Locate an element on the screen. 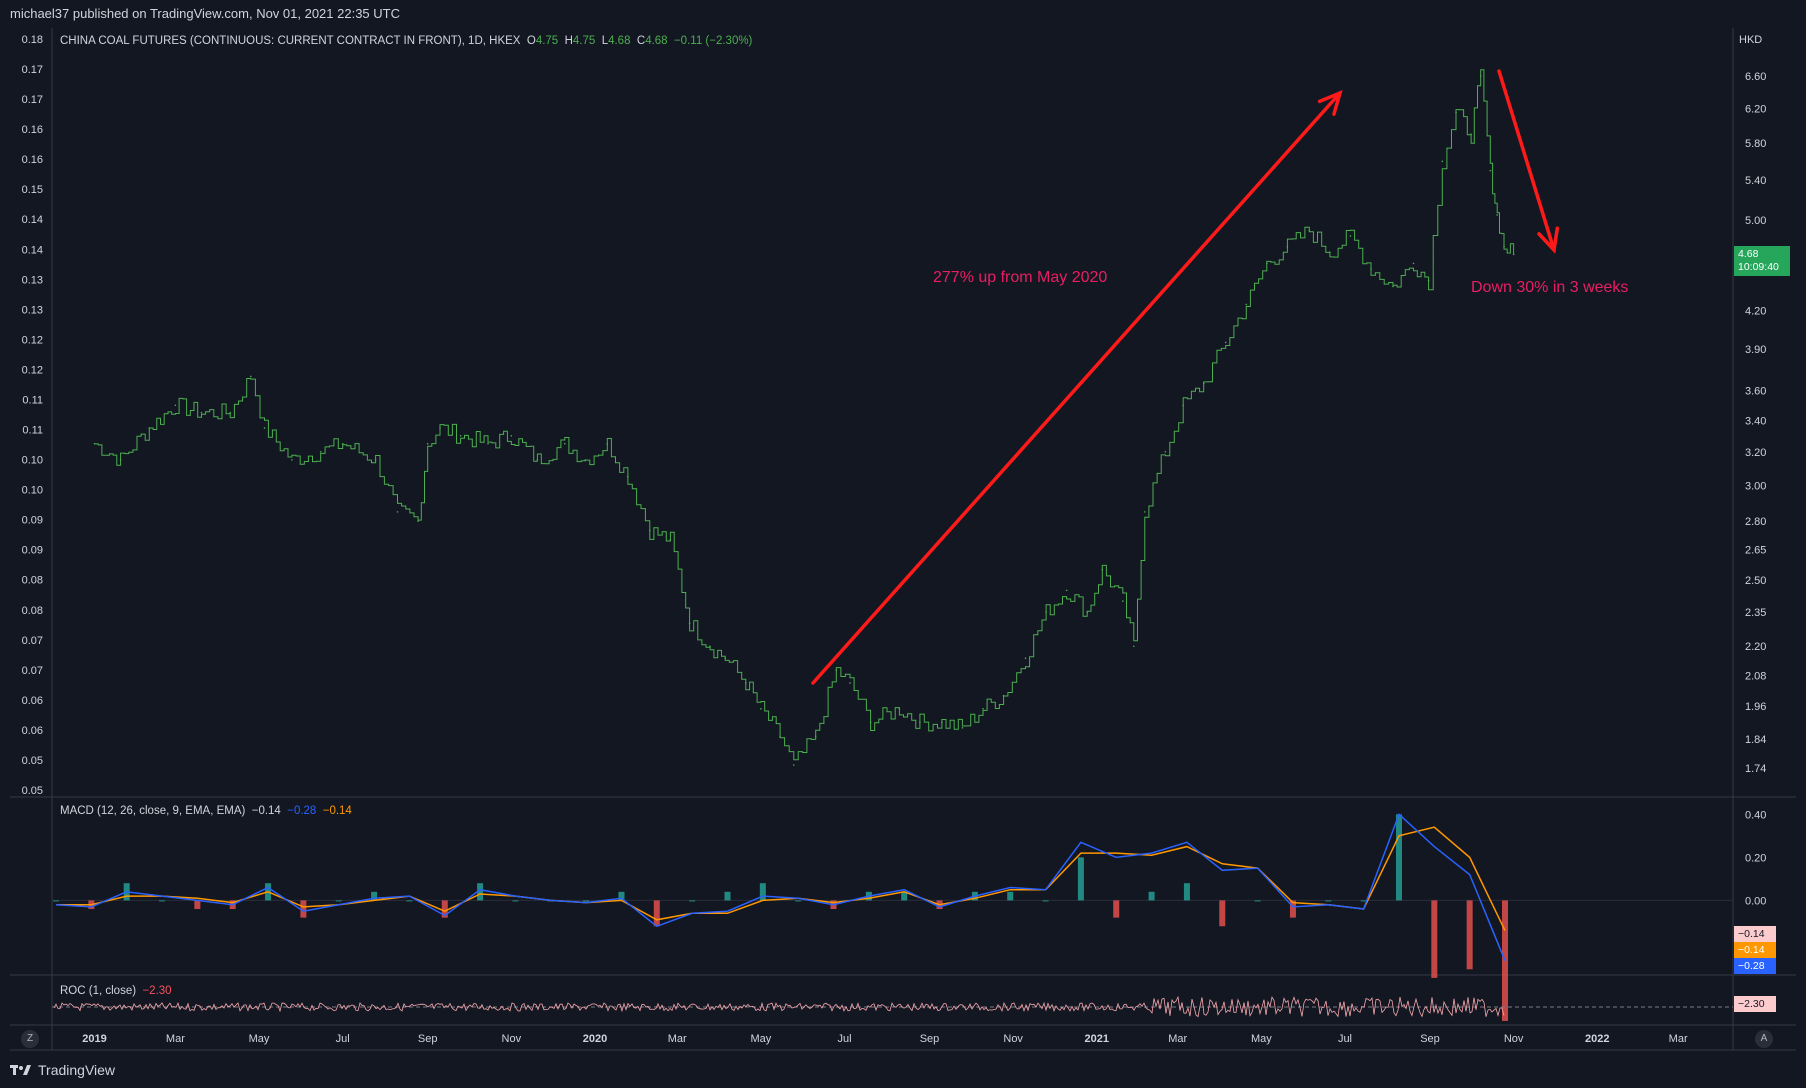 Image resolution: width=1806 pixels, height=1088 pixels. macd-signal-tag: −0.14 is located at coordinates (1755, 950).